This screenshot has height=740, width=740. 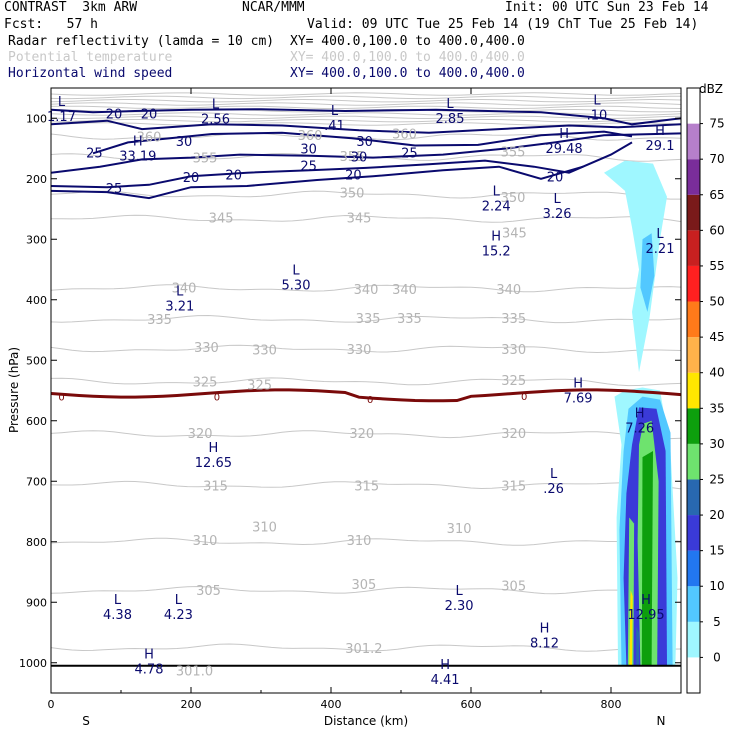 What do you see at coordinates (51, 704) in the screenshot?
I see `x-tick-label: 0` at bounding box center [51, 704].